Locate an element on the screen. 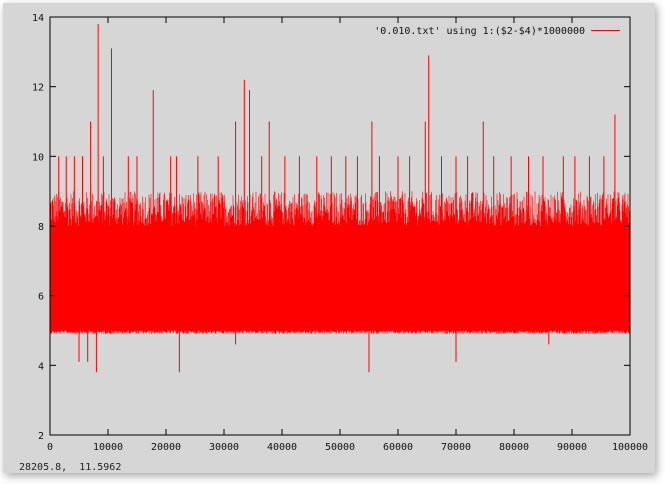 This screenshot has width=665, height=484. x-tick-label: 20000 is located at coordinates (166, 447).